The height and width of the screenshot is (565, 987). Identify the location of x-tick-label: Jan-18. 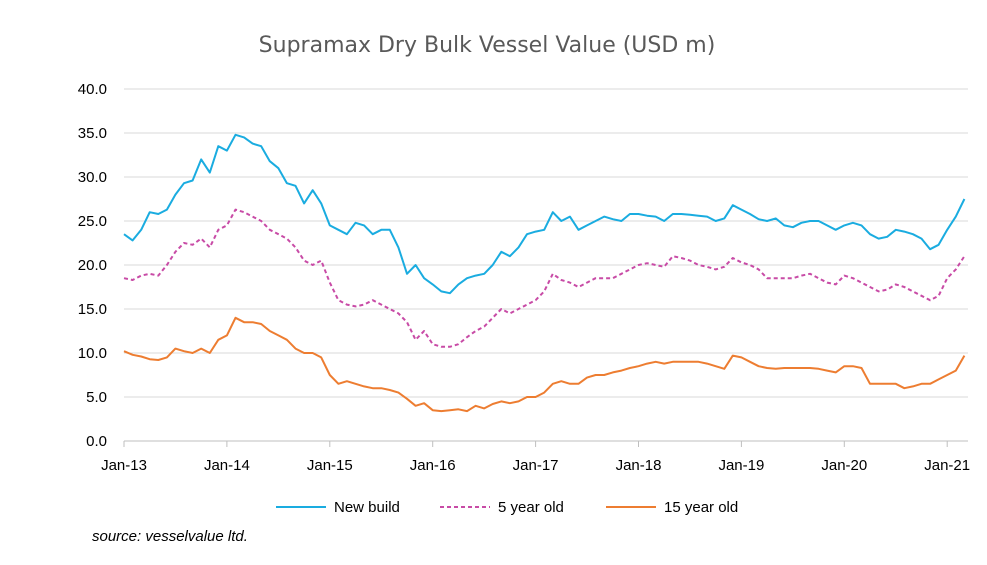
(639, 465).